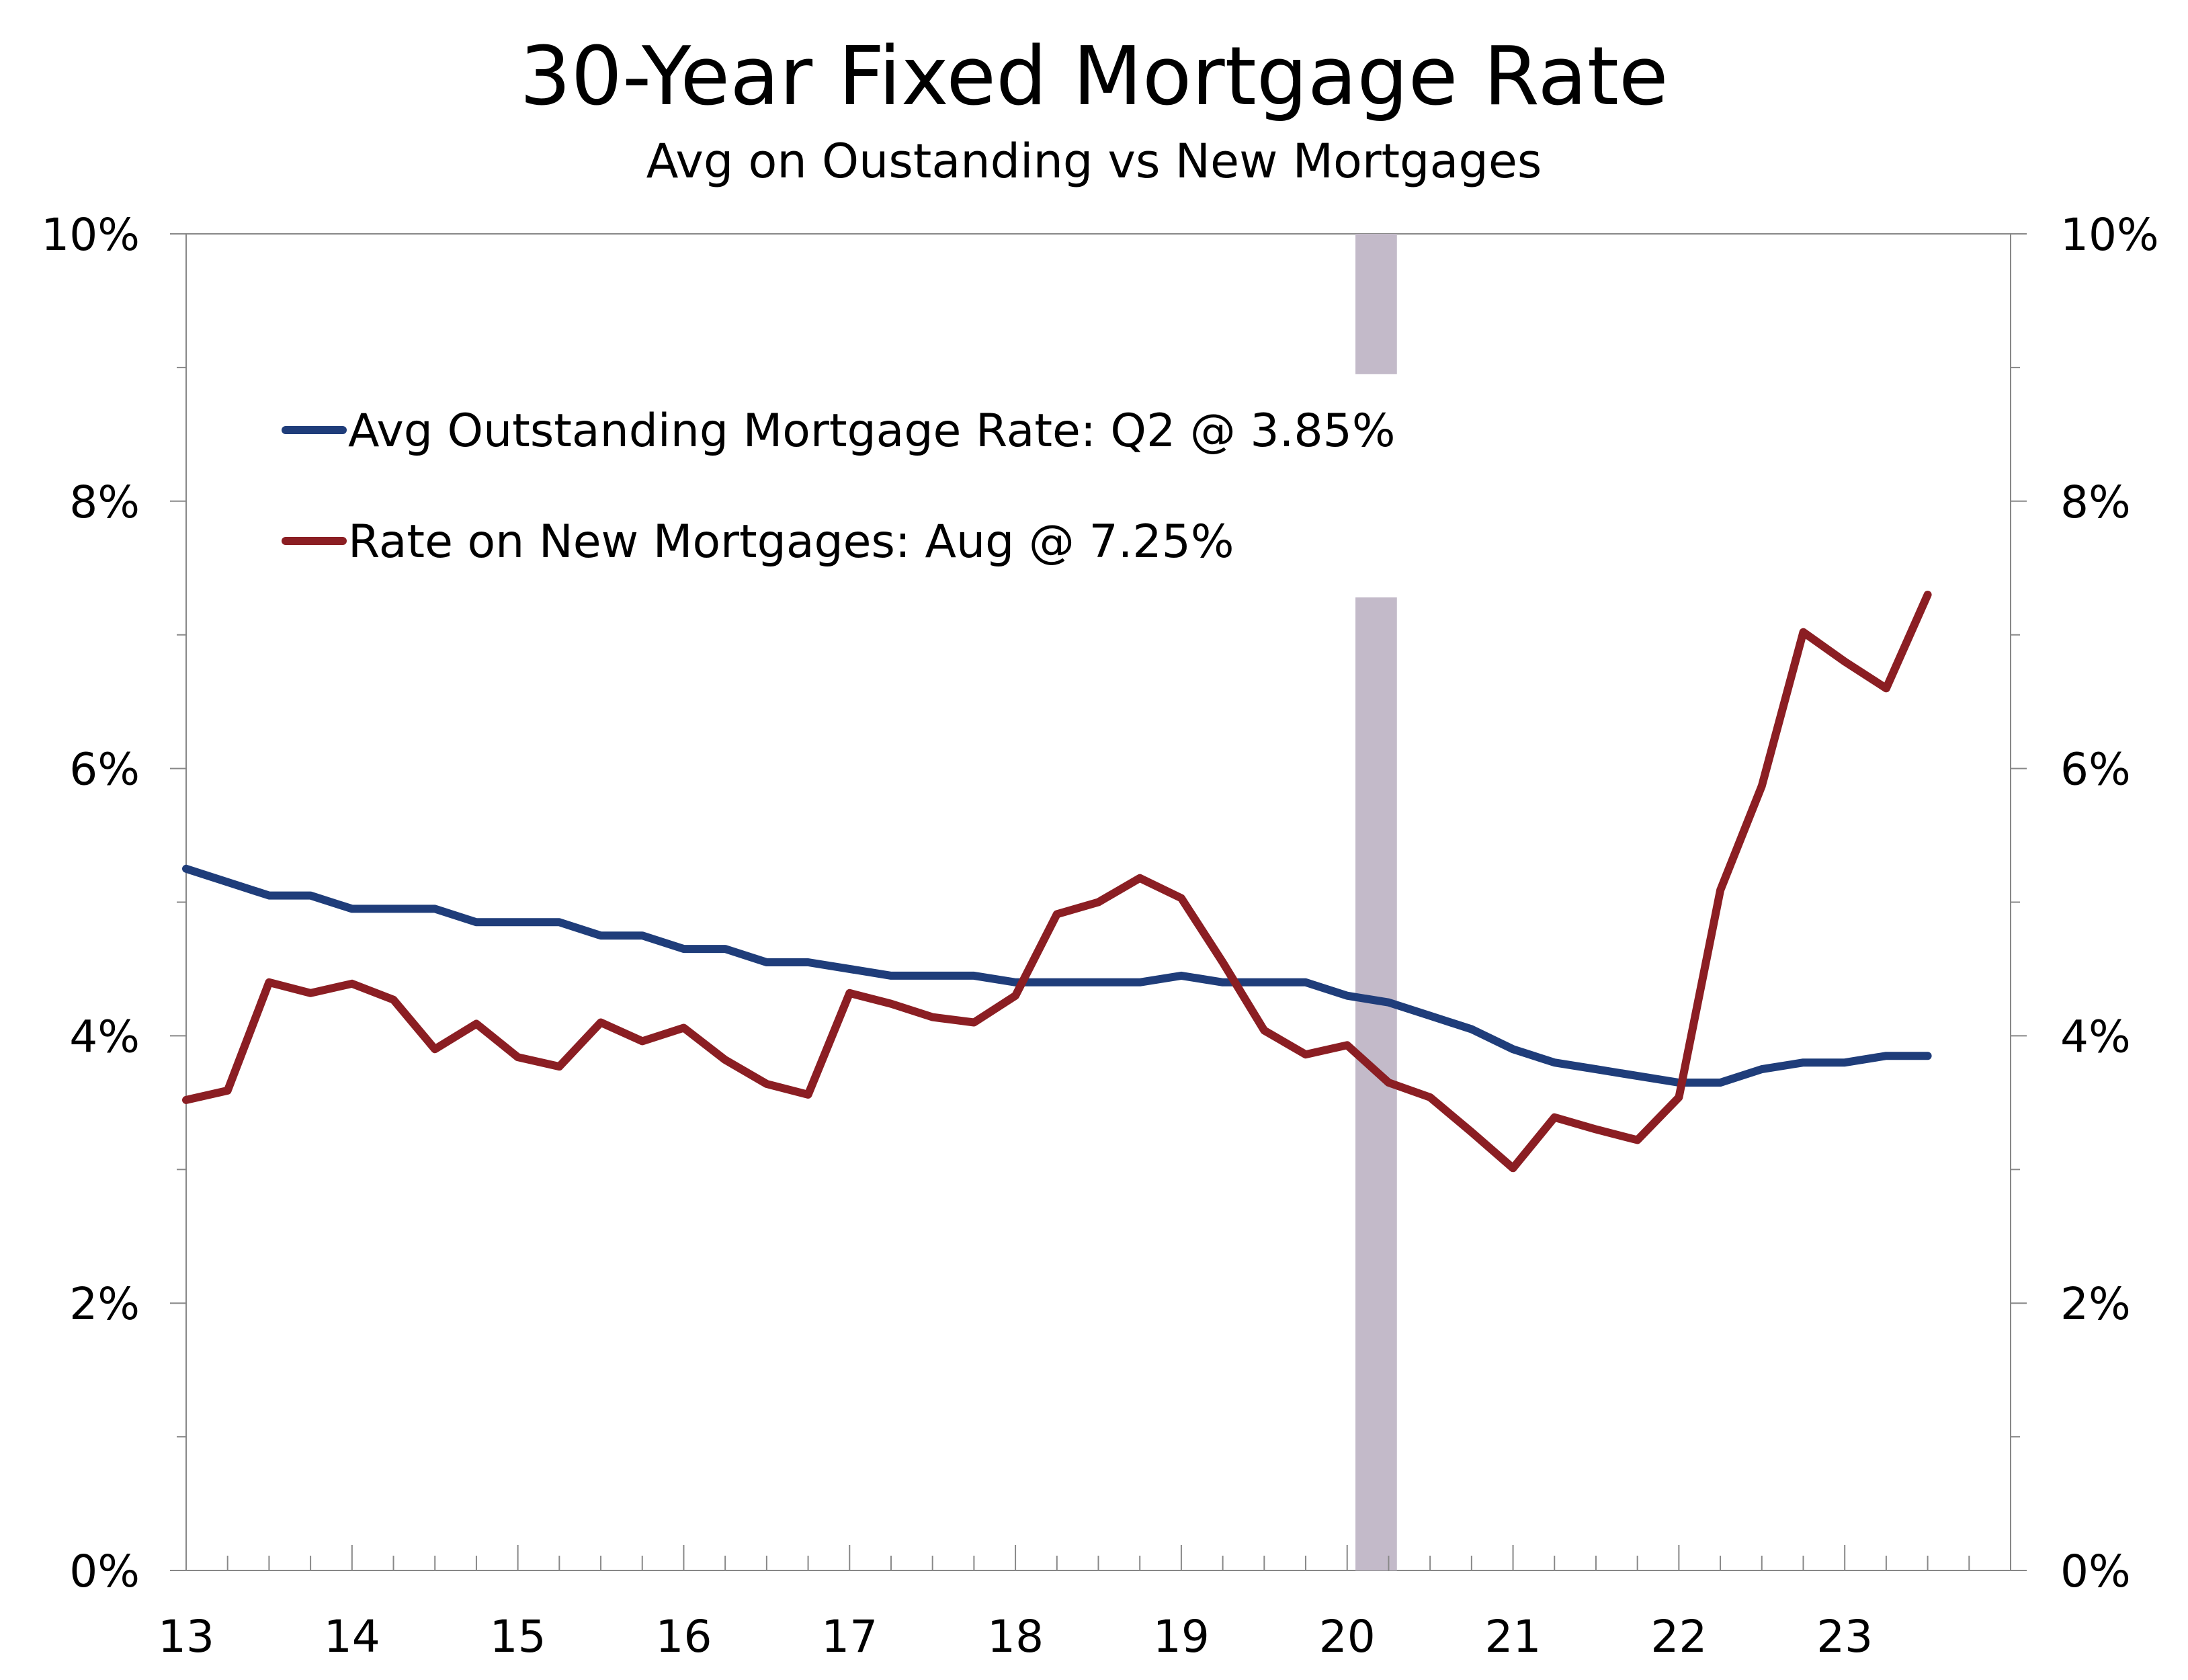 This screenshot has height=1680, width=2188. I want to click on y-tick-label-left: 10%, so click(90, 235).